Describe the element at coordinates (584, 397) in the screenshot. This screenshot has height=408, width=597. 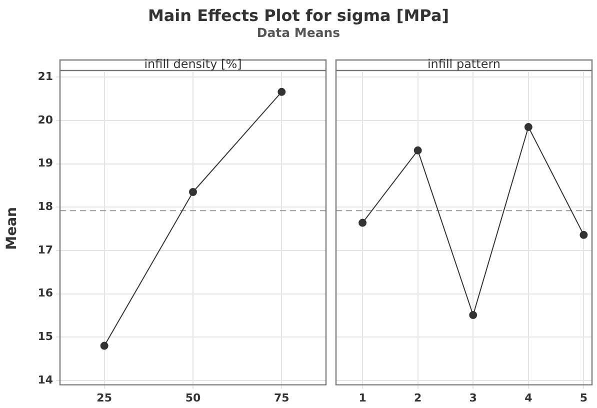
I see `x-tick-label: 5` at that location.